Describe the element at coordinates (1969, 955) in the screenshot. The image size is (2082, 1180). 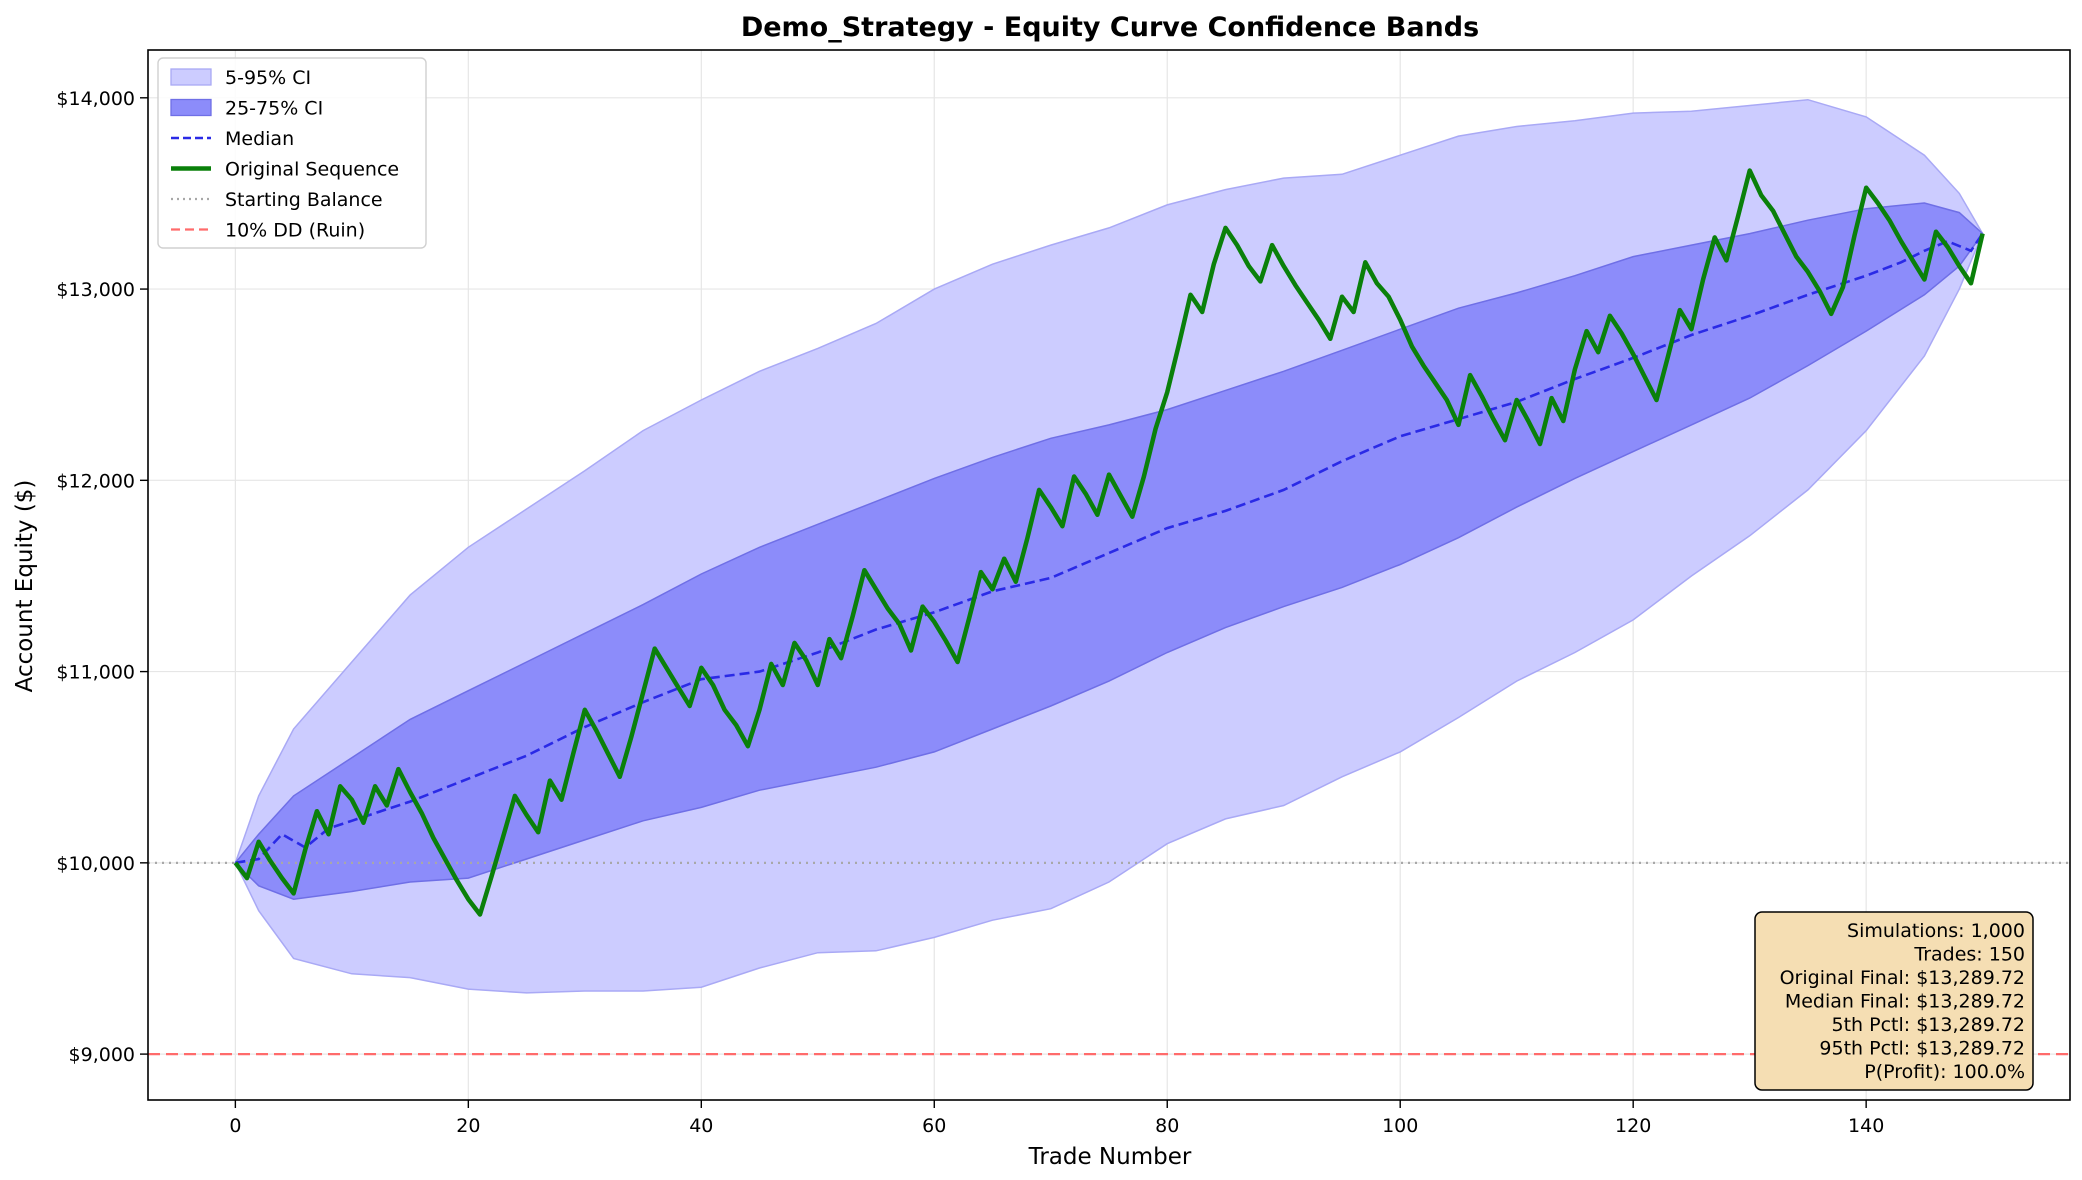
I see `stats-line: Trades: 150` at that location.